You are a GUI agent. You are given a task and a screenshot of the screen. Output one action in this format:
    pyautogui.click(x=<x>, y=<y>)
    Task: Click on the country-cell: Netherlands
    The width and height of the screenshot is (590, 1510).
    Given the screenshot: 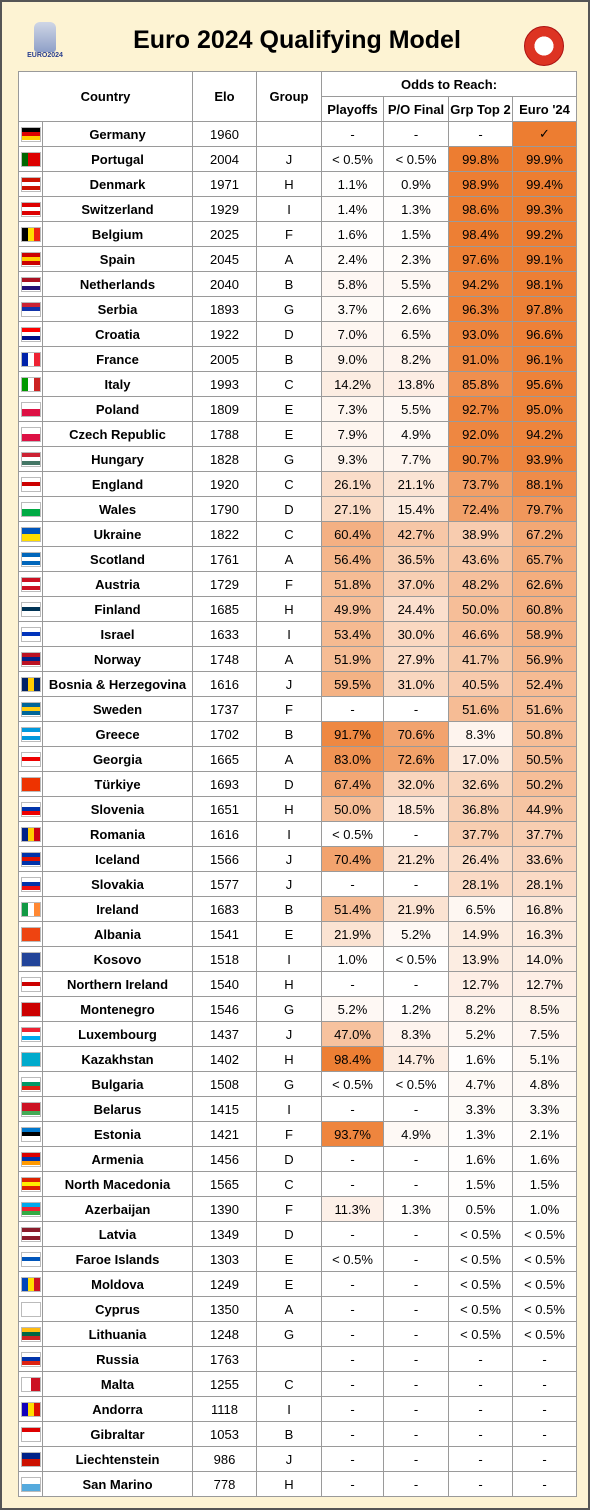 What is the action you would take?
    pyautogui.click(x=117, y=284)
    